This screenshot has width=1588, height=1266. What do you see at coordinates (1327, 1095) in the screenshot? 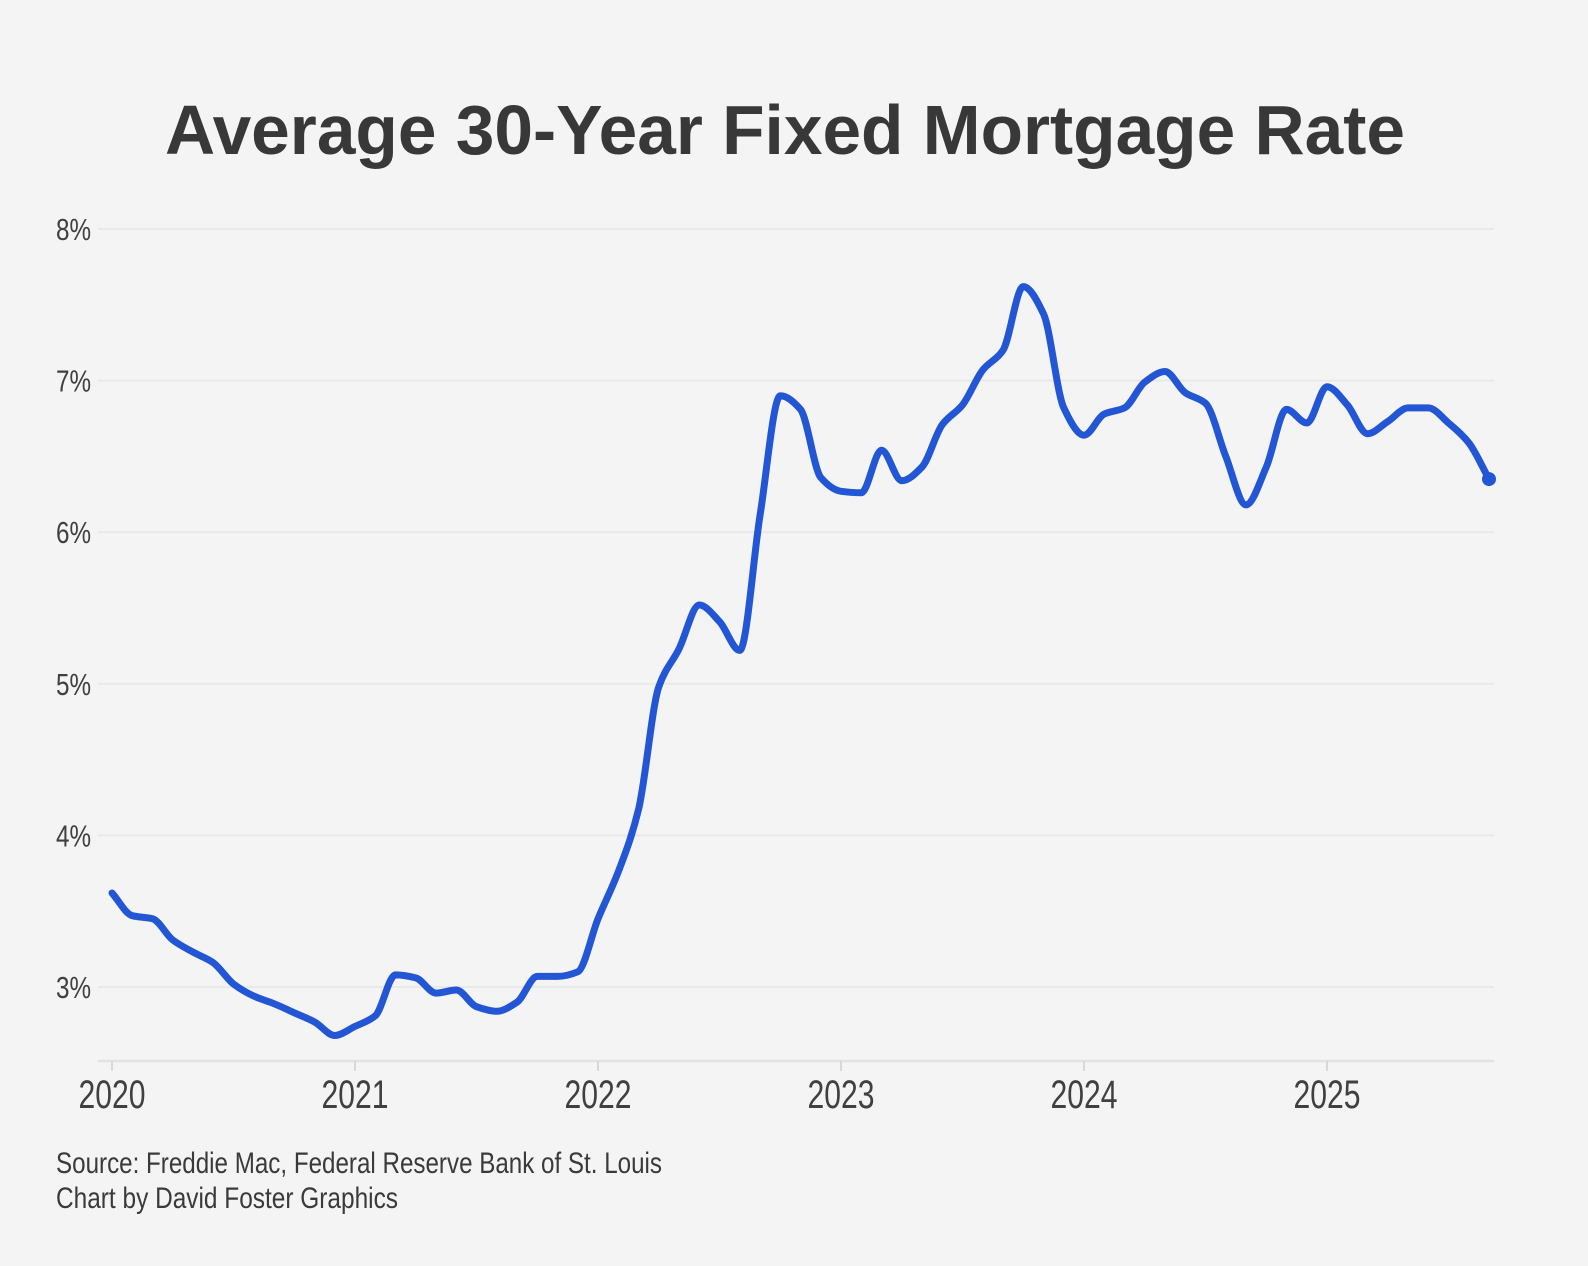
I see `x-axis-tick-label: 2025` at bounding box center [1327, 1095].